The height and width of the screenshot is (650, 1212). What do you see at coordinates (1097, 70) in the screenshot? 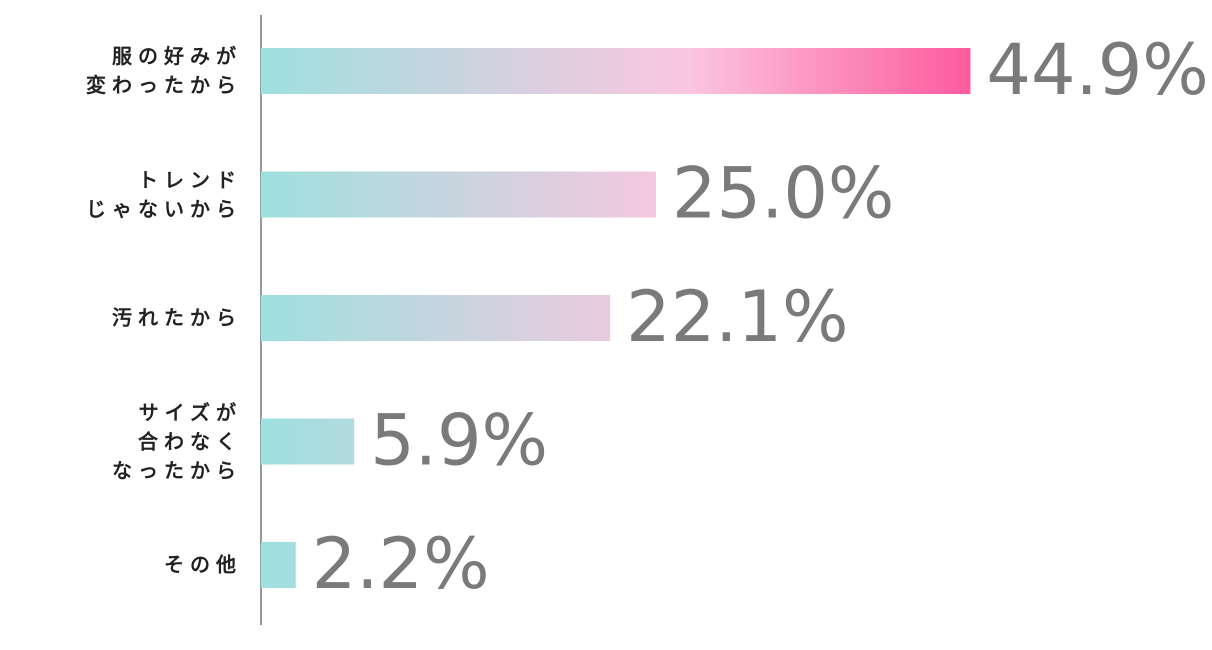
I see `value-label: 44.9%` at bounding box center [1097, 70].